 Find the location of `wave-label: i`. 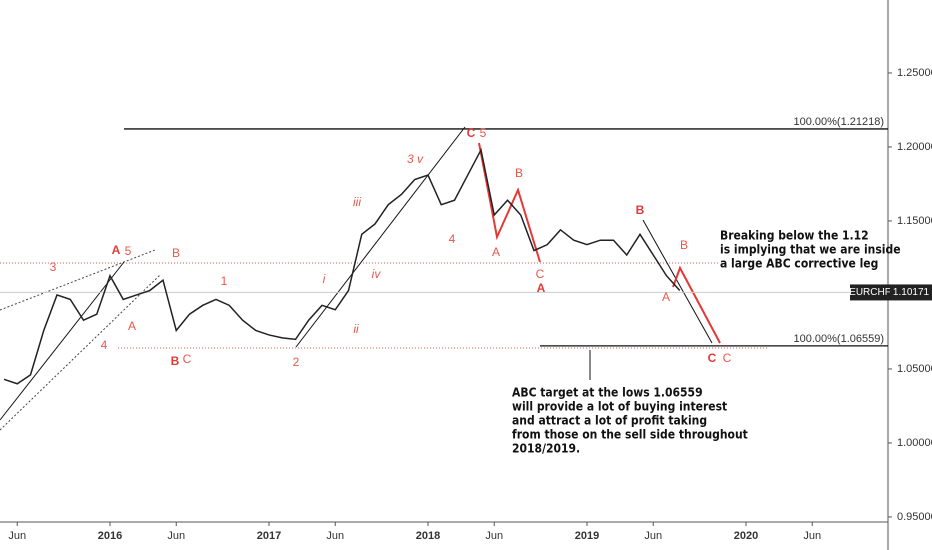

wave-label: i is located at coordinates (324, 279).